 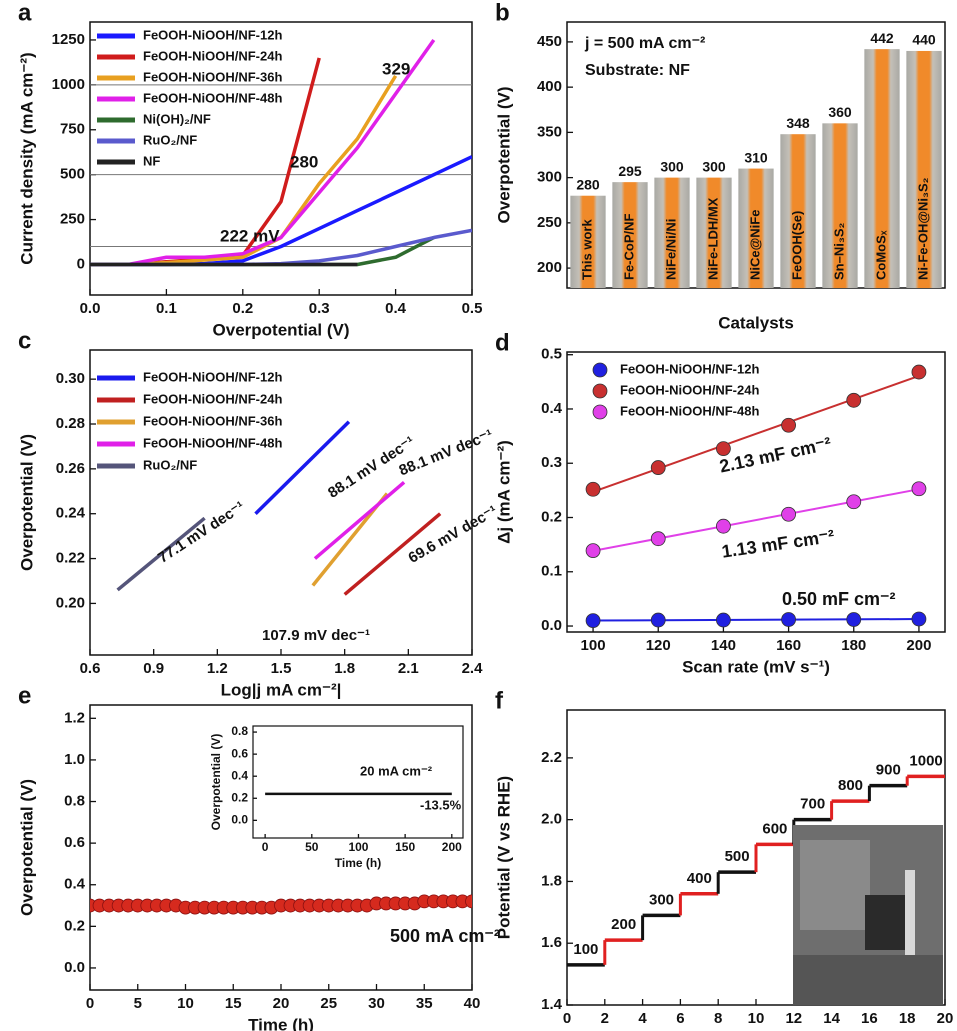 I want to click on x-tick-label: 2, so click(x=605, y=1018).